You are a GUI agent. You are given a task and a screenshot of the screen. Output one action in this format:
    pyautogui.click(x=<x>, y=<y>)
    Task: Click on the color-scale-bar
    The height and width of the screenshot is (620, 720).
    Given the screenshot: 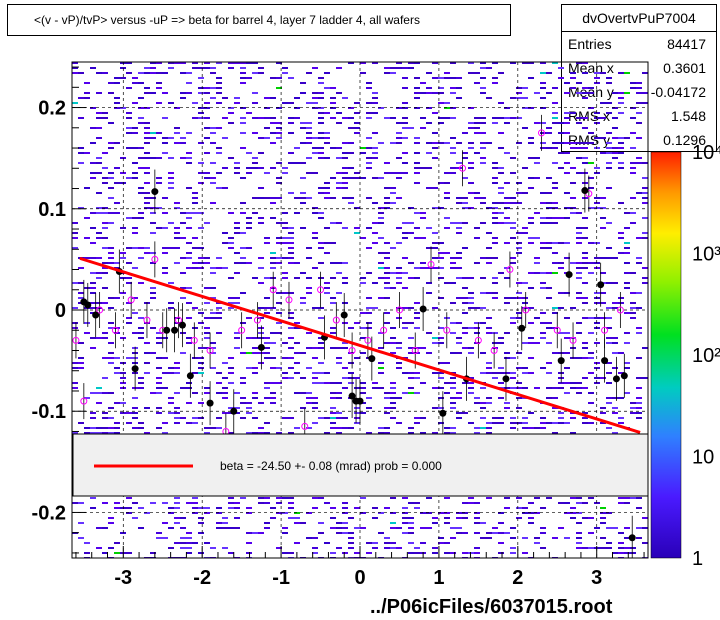 What is the action you would take?
    pyautogui.click(x=666, y=355)
    